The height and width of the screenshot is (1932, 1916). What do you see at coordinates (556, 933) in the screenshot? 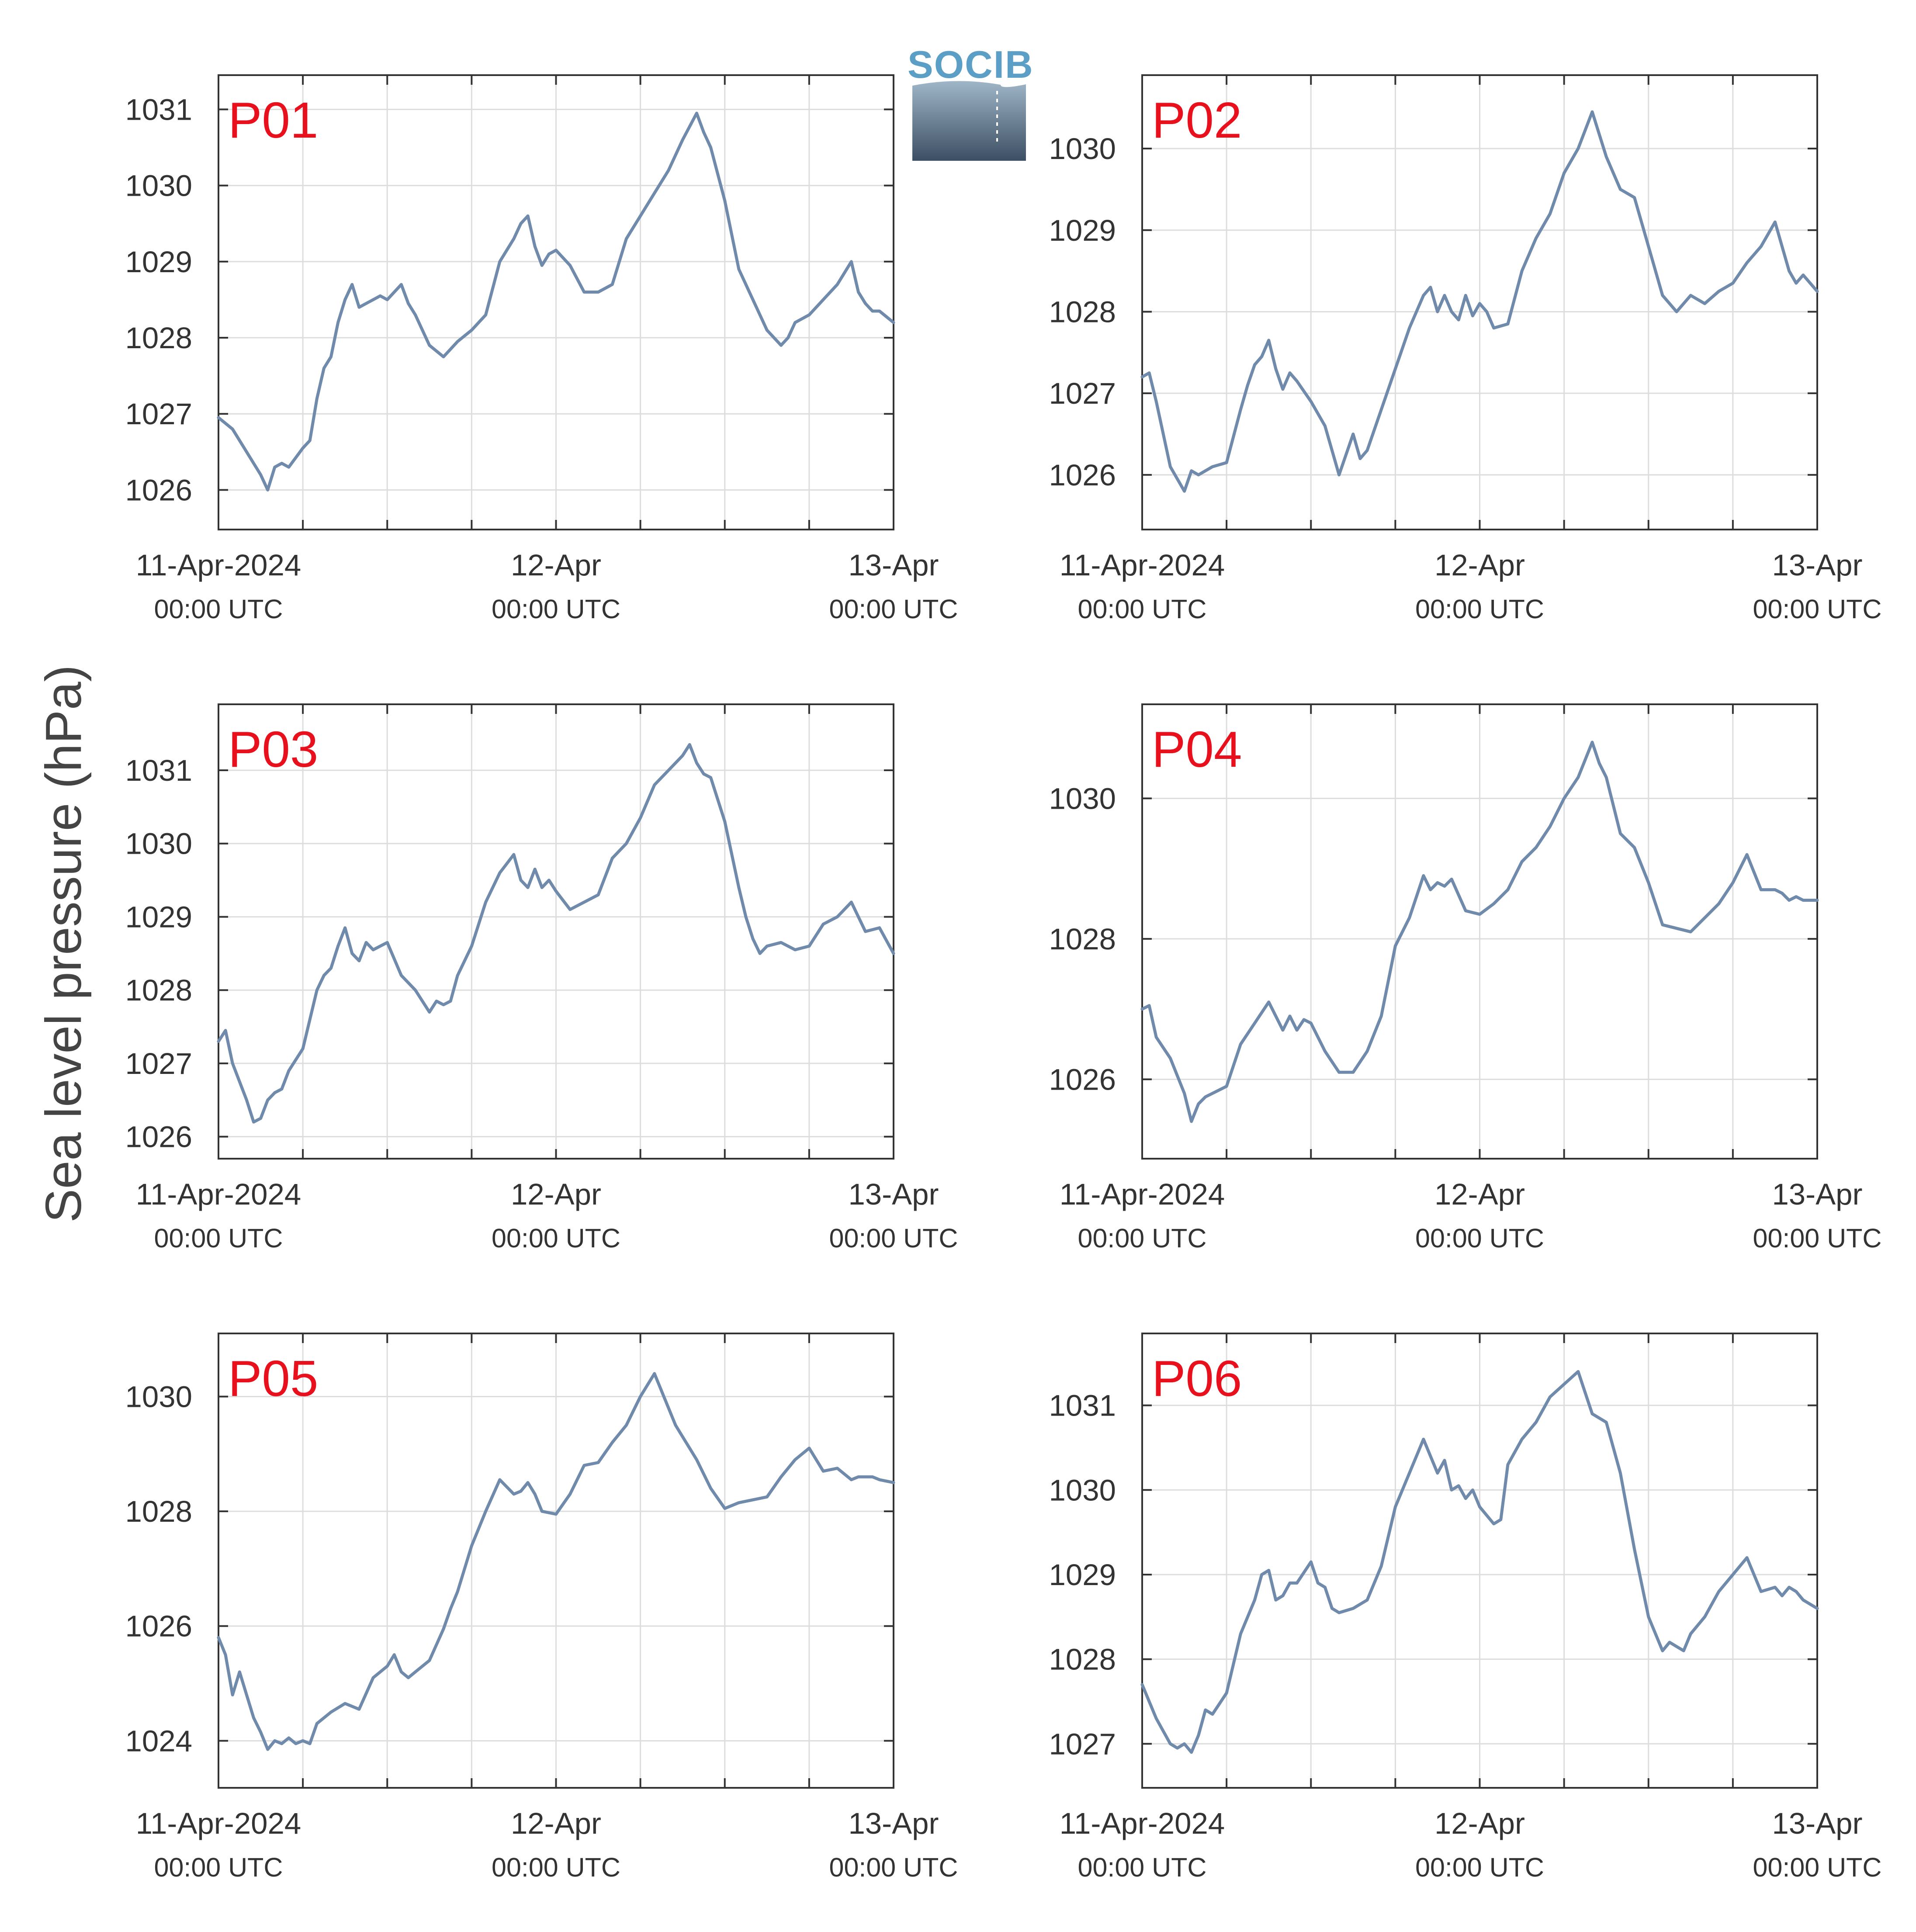
I see `series-line-p03` at bounding box center [556, 933].